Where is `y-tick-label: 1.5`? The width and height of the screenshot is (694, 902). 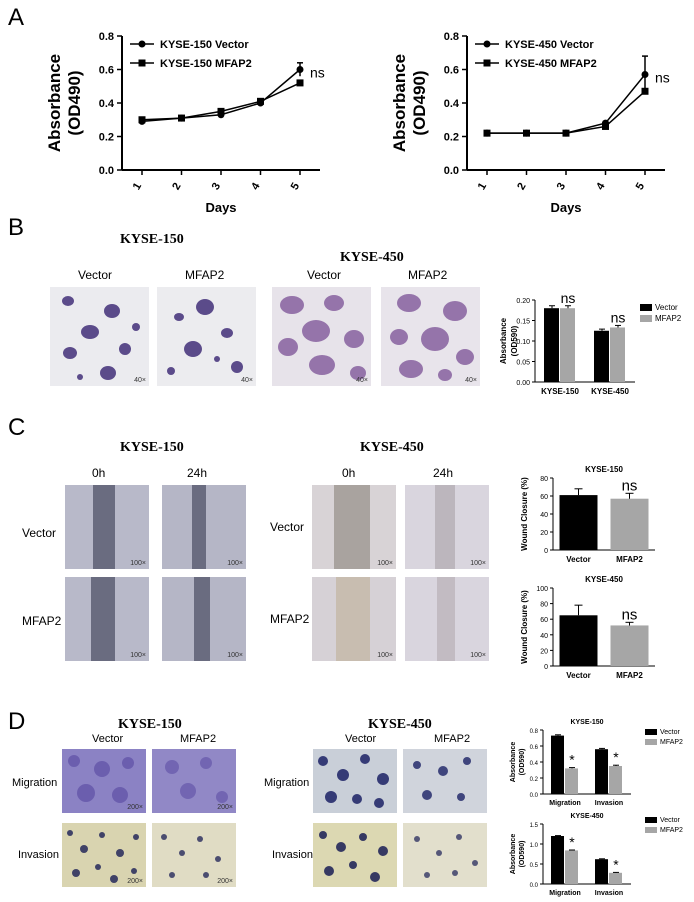 y-tick-label: 1.5 is located at coordinates (534, 826).